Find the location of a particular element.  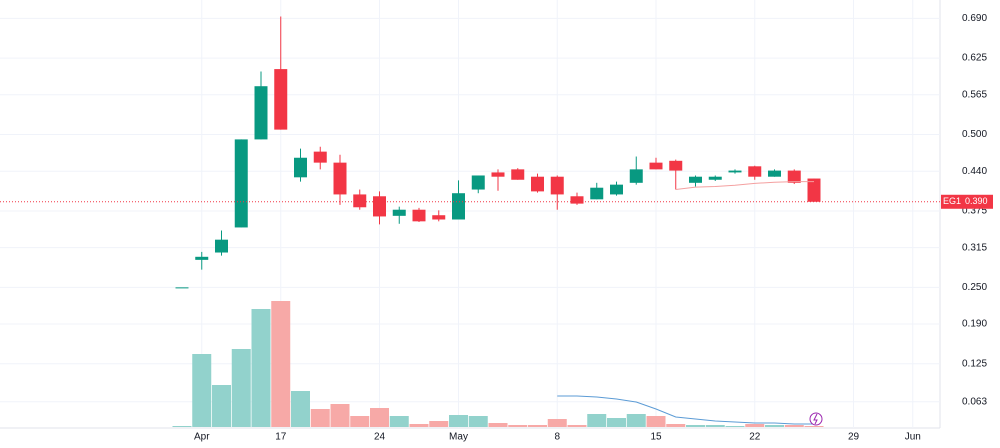

symbol-label: EG1 is located at coordinates (952, 201).